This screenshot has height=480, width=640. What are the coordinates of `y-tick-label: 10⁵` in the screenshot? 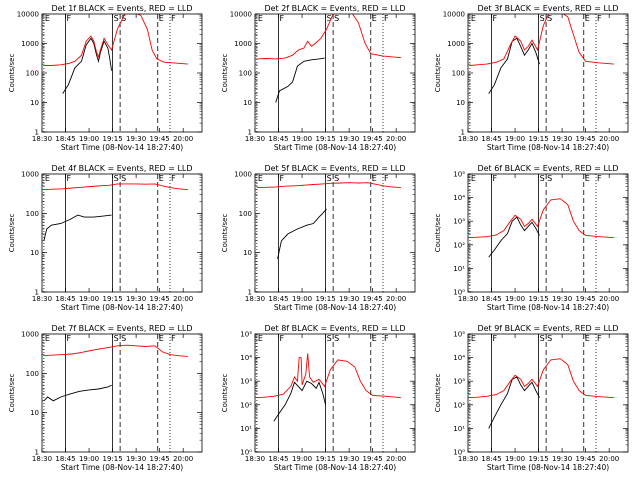 It's located at (246, 335).